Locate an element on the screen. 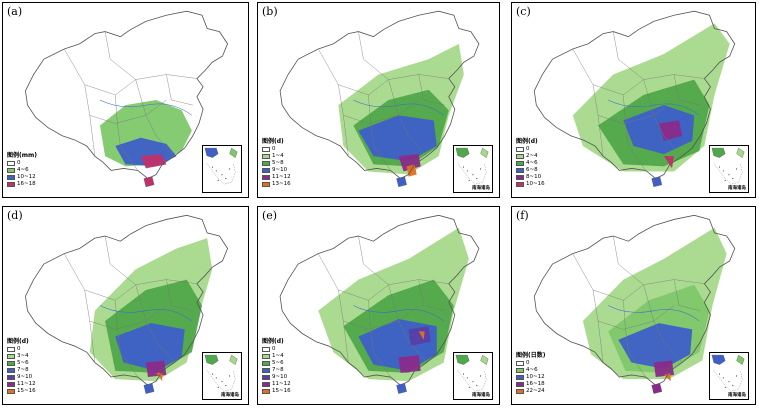  panel-label: (c) is located at coordinates (523, 11).